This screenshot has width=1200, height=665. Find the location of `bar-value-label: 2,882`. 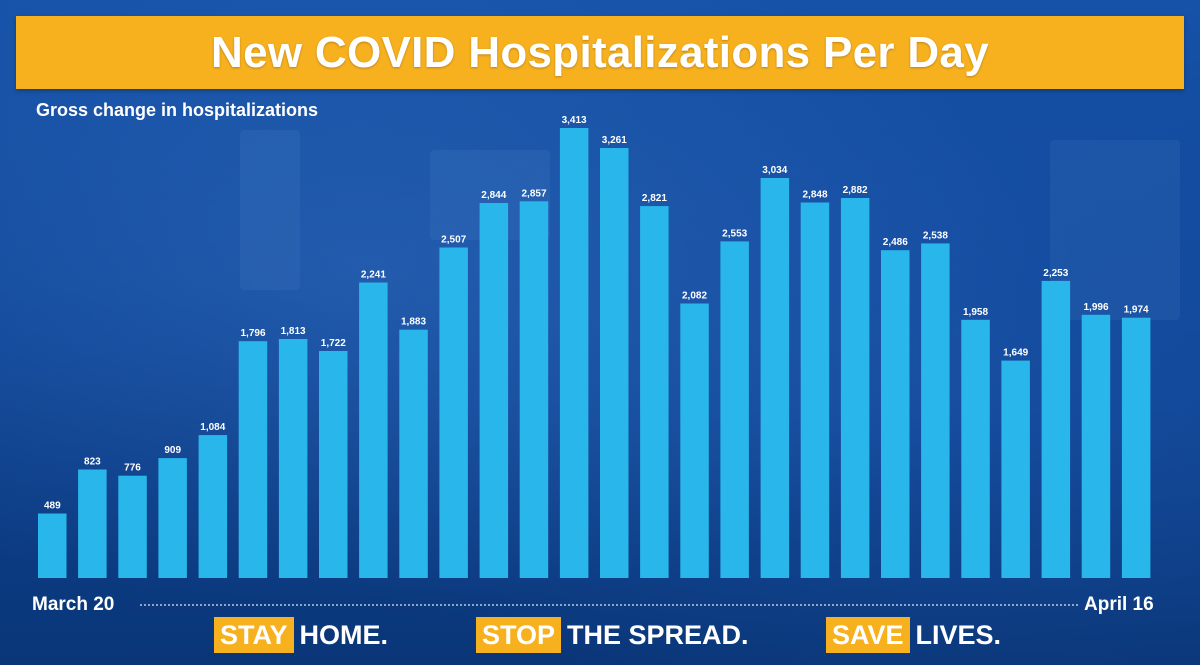

bar-value-label: 2,882 is located at coordinates (855, 190).